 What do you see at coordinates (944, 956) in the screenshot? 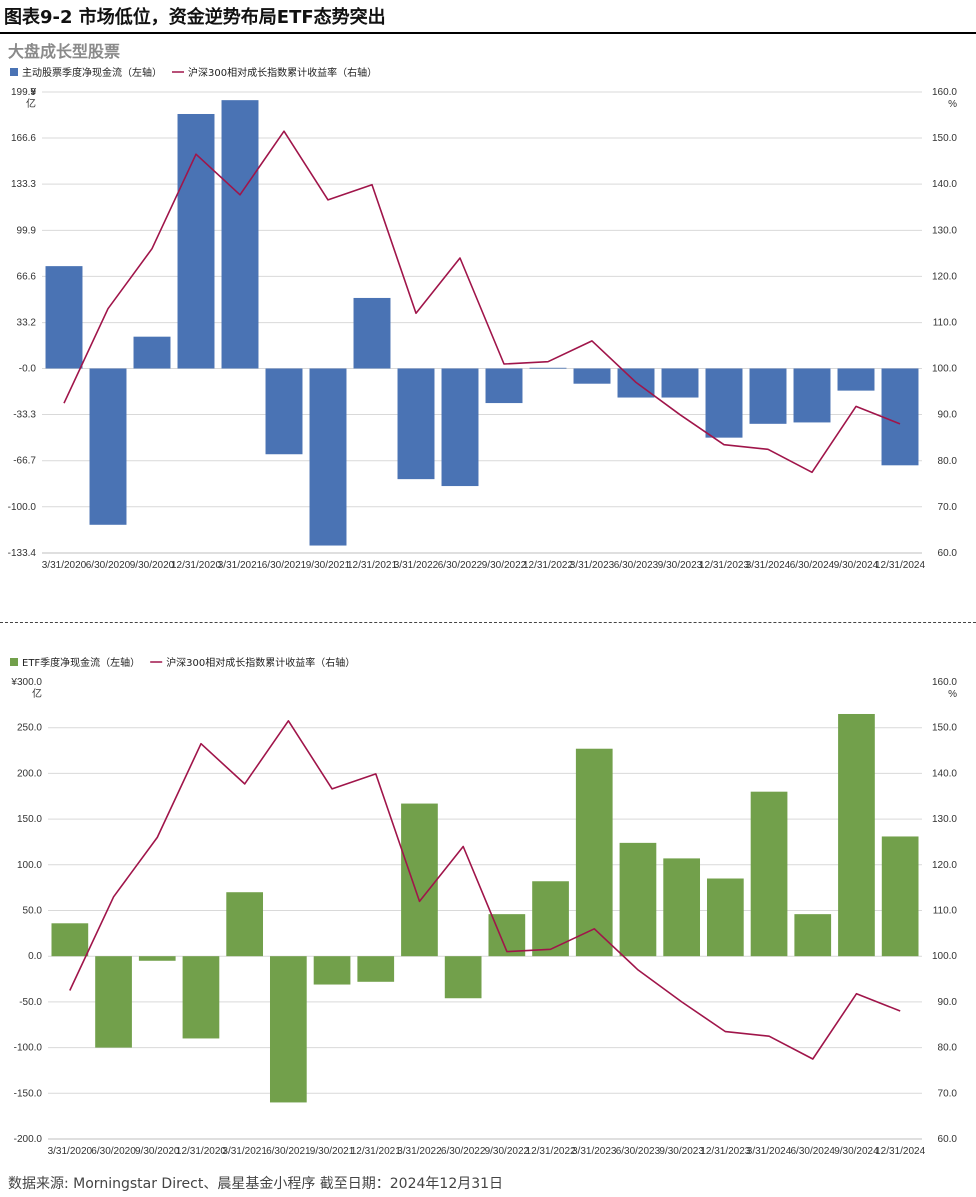
I see `chart2-right-tick-label: 100.0` at bounding box center [944, 956].